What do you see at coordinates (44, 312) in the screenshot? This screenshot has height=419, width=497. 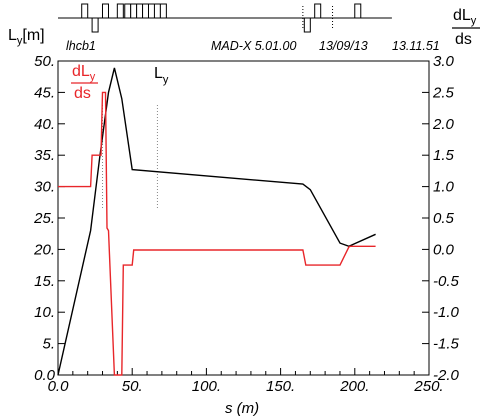 I see `y-left-tick-label: 10.` at bounding box center [44, 312].